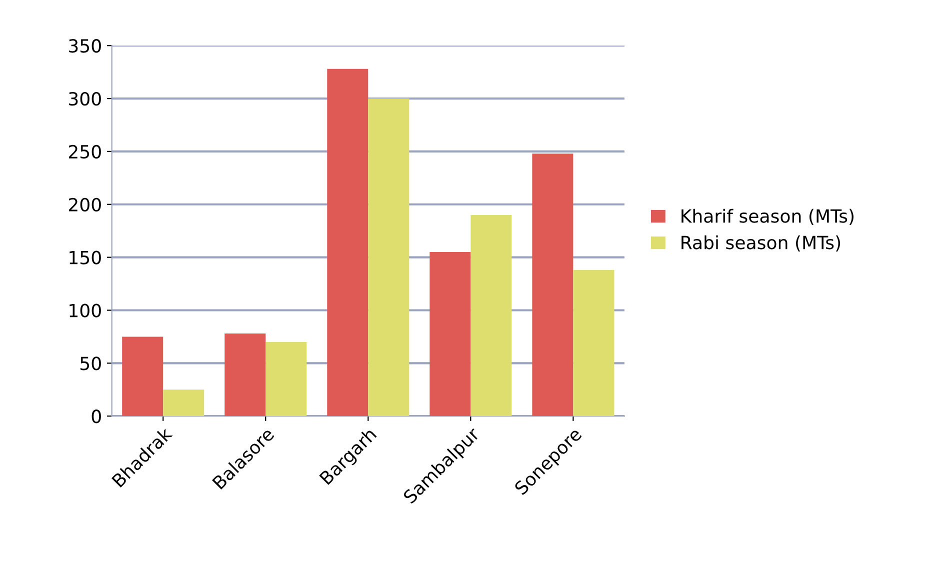 The height and width of the screenshot is (570, 932). Describe the element at coordinates (84, 205) in the screenshot. I see `y-tick-label: 200` at that location.